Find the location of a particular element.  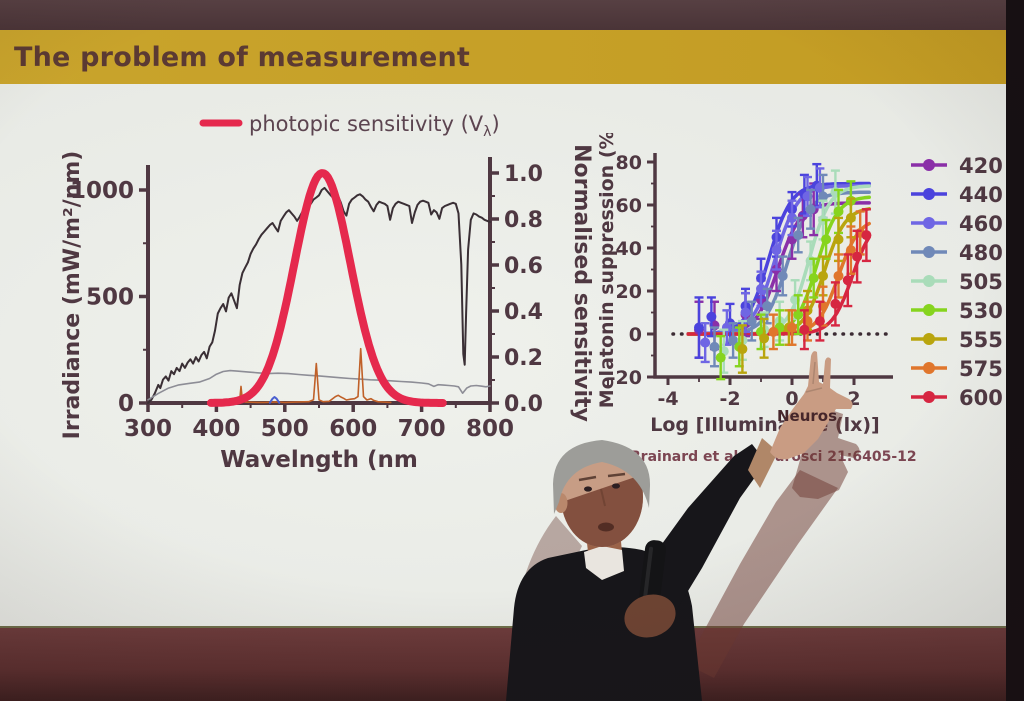

eyebrows is located at coordinates (602, 477).